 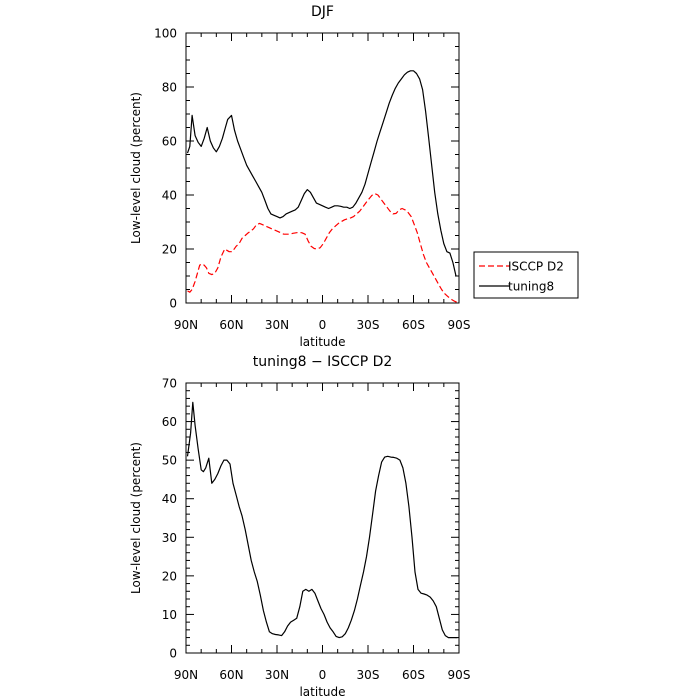 What do you see at coordinates (169, 88) in the screenshot?
I see `y-tick-label: 80` at bounding box center [169, 88].